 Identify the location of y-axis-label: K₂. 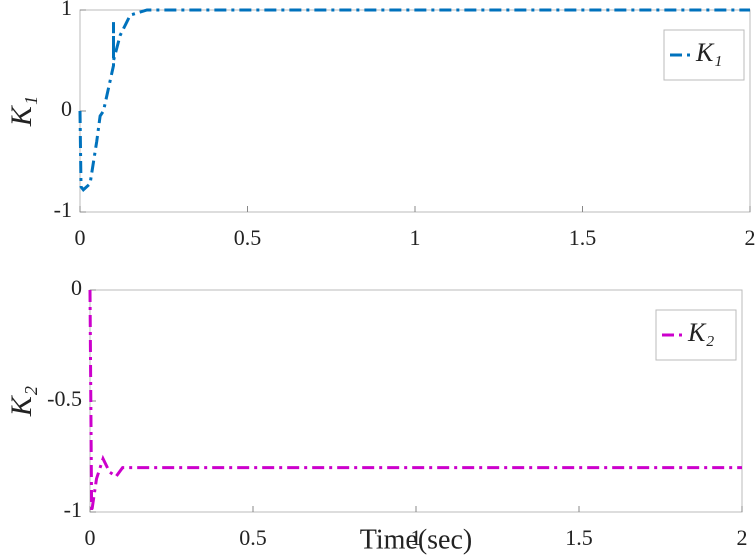
(21, 401).